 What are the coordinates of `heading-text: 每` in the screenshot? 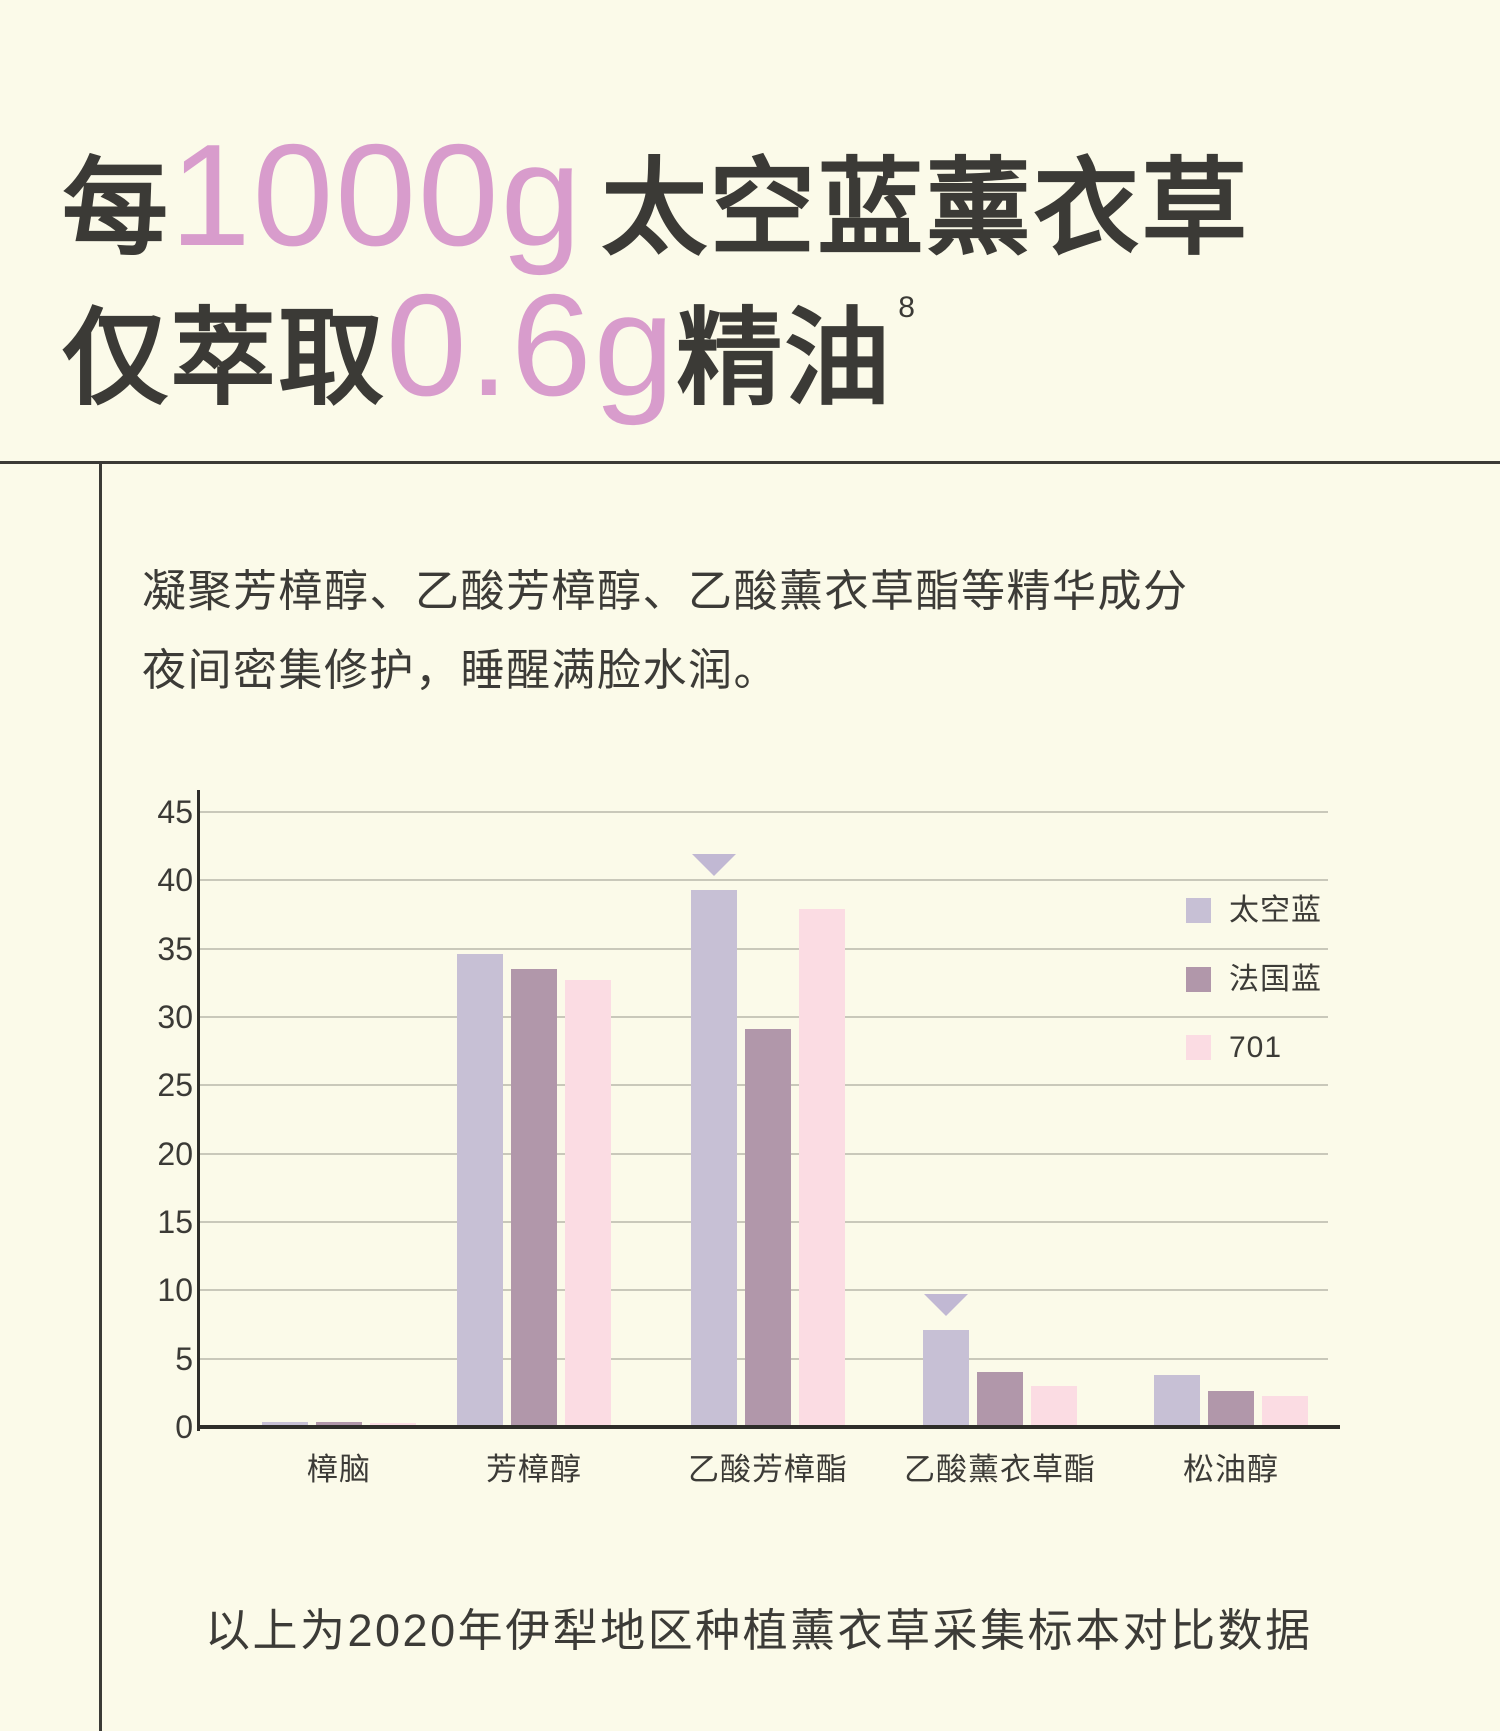 It's located at (116, 209).